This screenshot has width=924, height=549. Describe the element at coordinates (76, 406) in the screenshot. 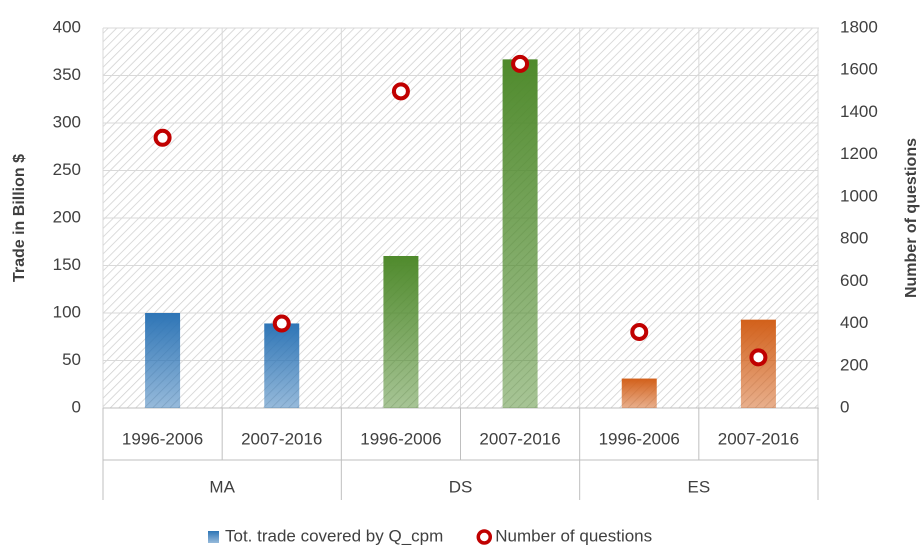

I see `y-tick-label: 0` at that location.